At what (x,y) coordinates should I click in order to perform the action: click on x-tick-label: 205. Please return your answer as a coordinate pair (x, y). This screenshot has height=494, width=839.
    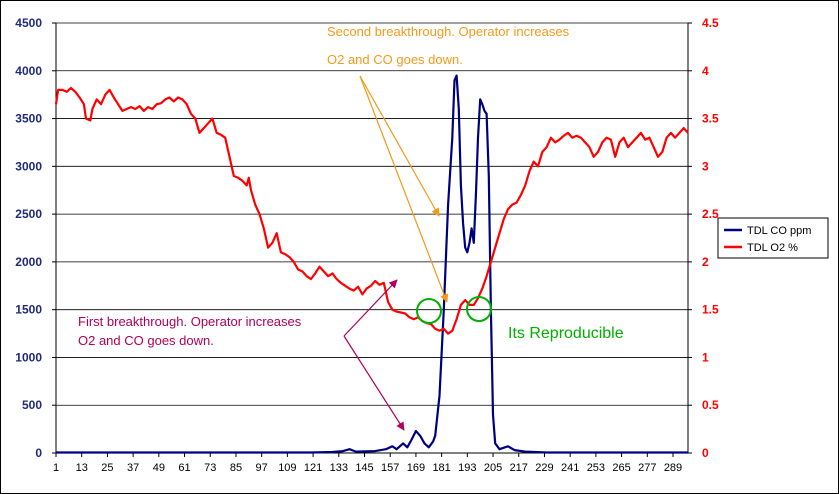
    Looking at the image, I should click on (493, 468).